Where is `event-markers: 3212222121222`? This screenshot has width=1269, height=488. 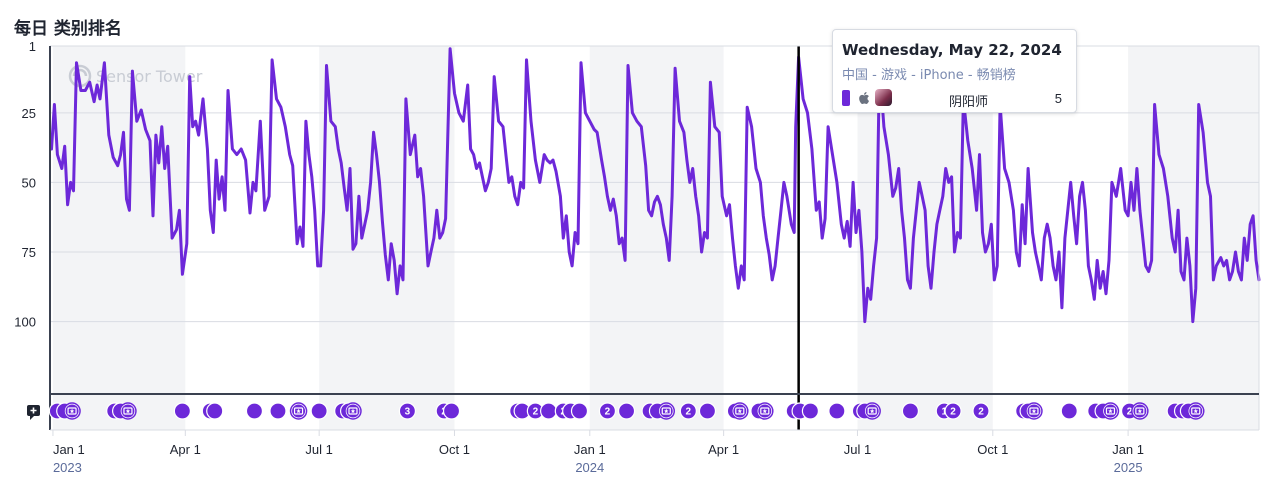
event-markers: 3212222121222 is located at coordinates (626, 411).